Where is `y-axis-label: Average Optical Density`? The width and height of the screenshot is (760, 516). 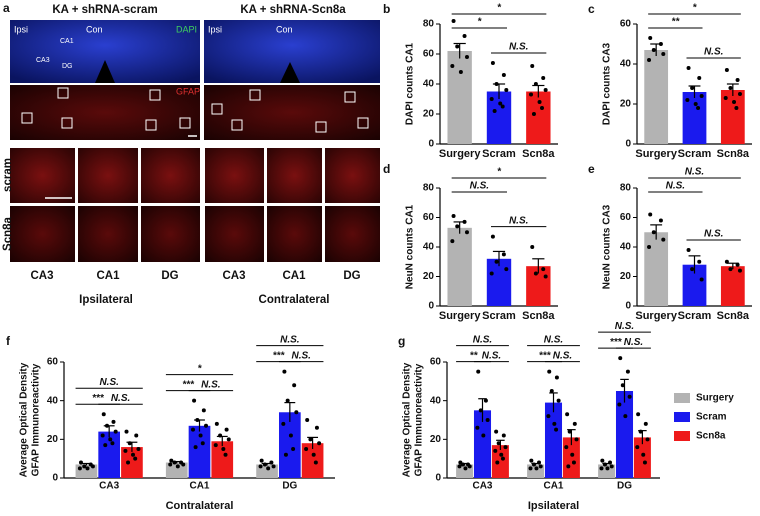 y-axis-label: Average Optical Density is located at coordinates (407, 419).